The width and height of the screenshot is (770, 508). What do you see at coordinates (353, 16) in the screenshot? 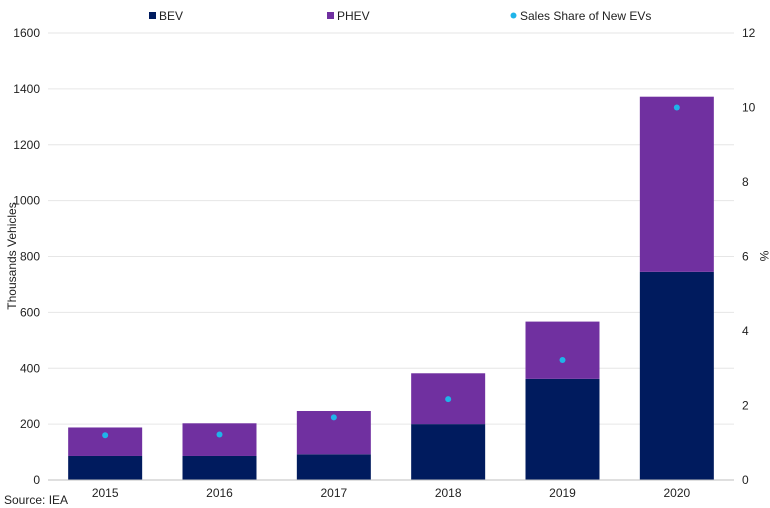
I see `legend-label: PHEV` at bounding box center [353, 16].